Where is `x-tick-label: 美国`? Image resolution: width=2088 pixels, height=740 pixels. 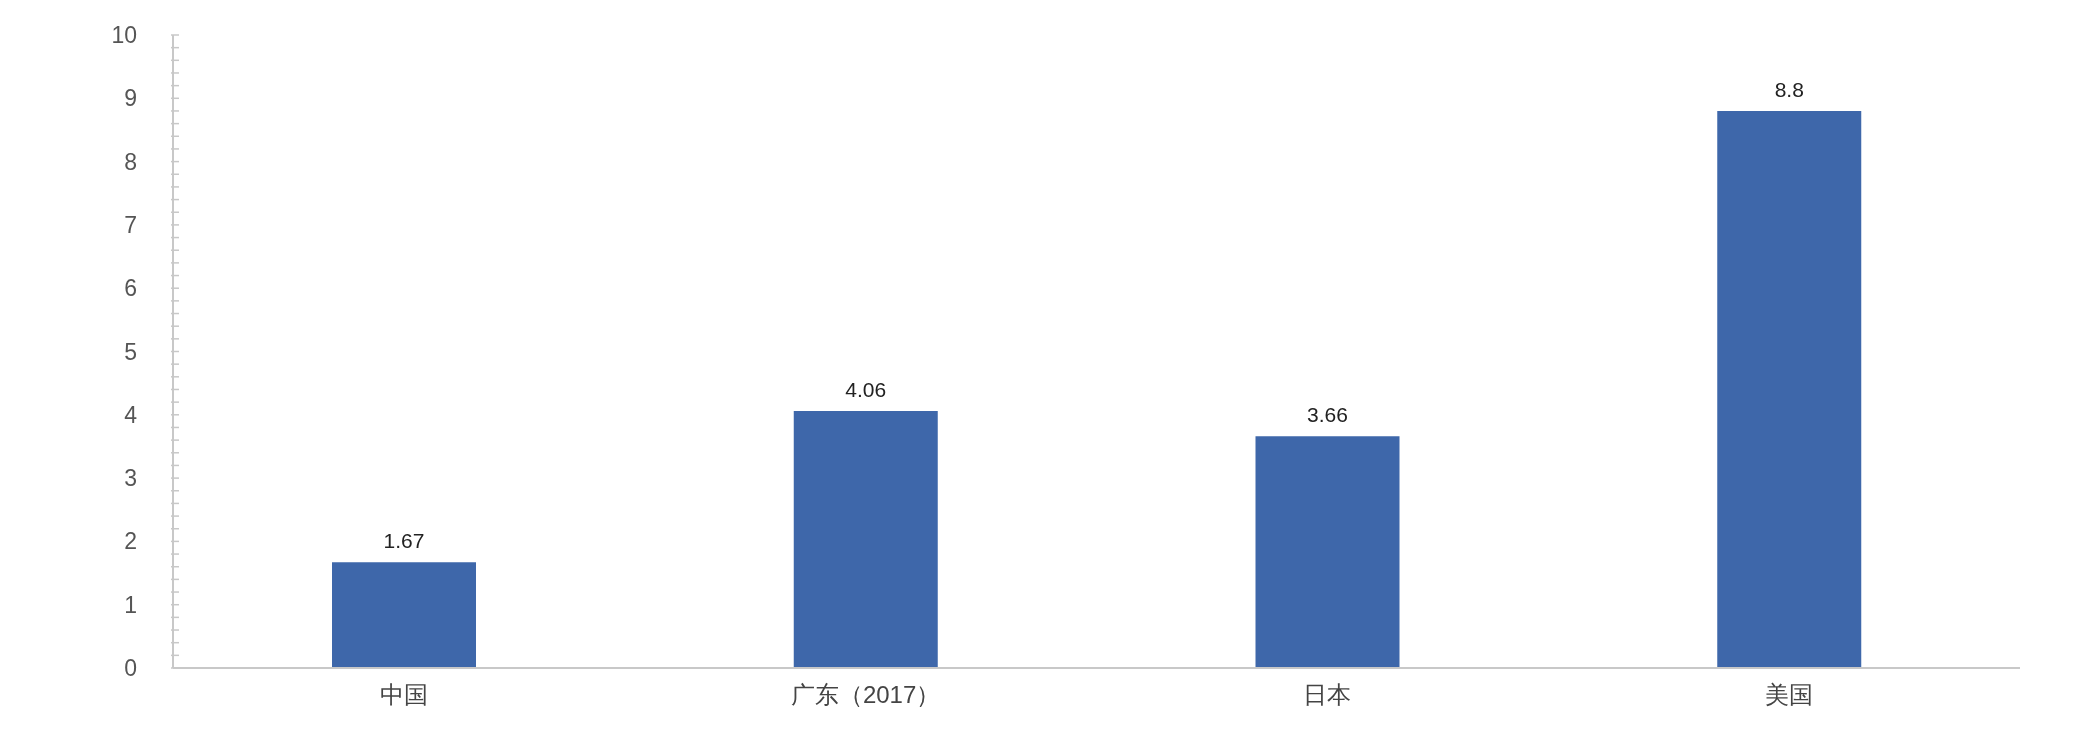 x-tick-label: 美国 is located at coordinates (1789, 695).